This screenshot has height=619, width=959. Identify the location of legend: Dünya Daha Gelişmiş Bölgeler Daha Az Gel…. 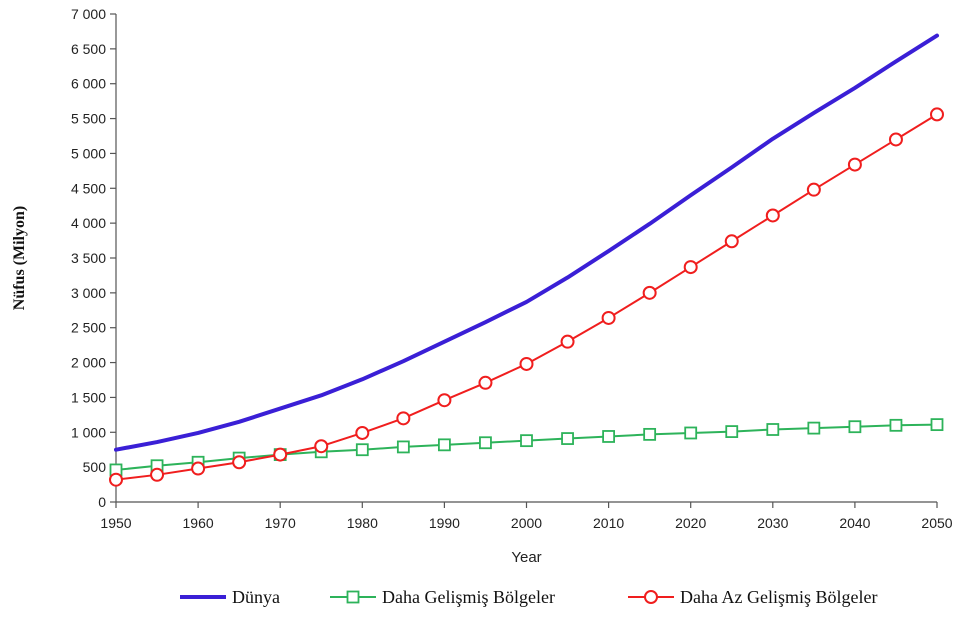
(528, 597).